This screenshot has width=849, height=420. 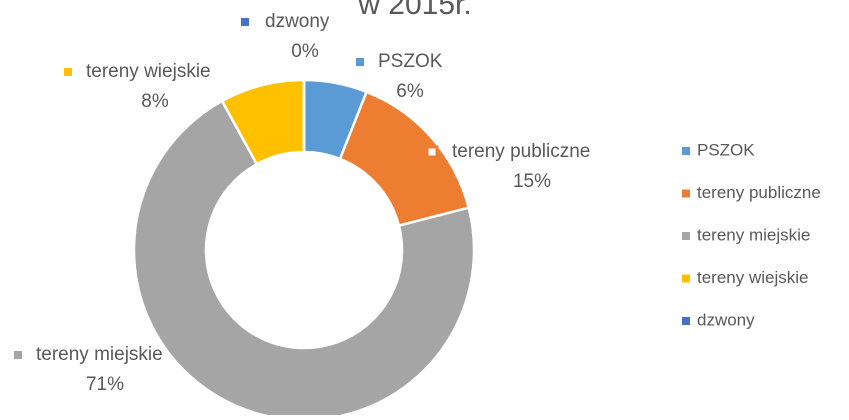 I want to click on legend-label: PSZOK, so click(x=726, y=149).